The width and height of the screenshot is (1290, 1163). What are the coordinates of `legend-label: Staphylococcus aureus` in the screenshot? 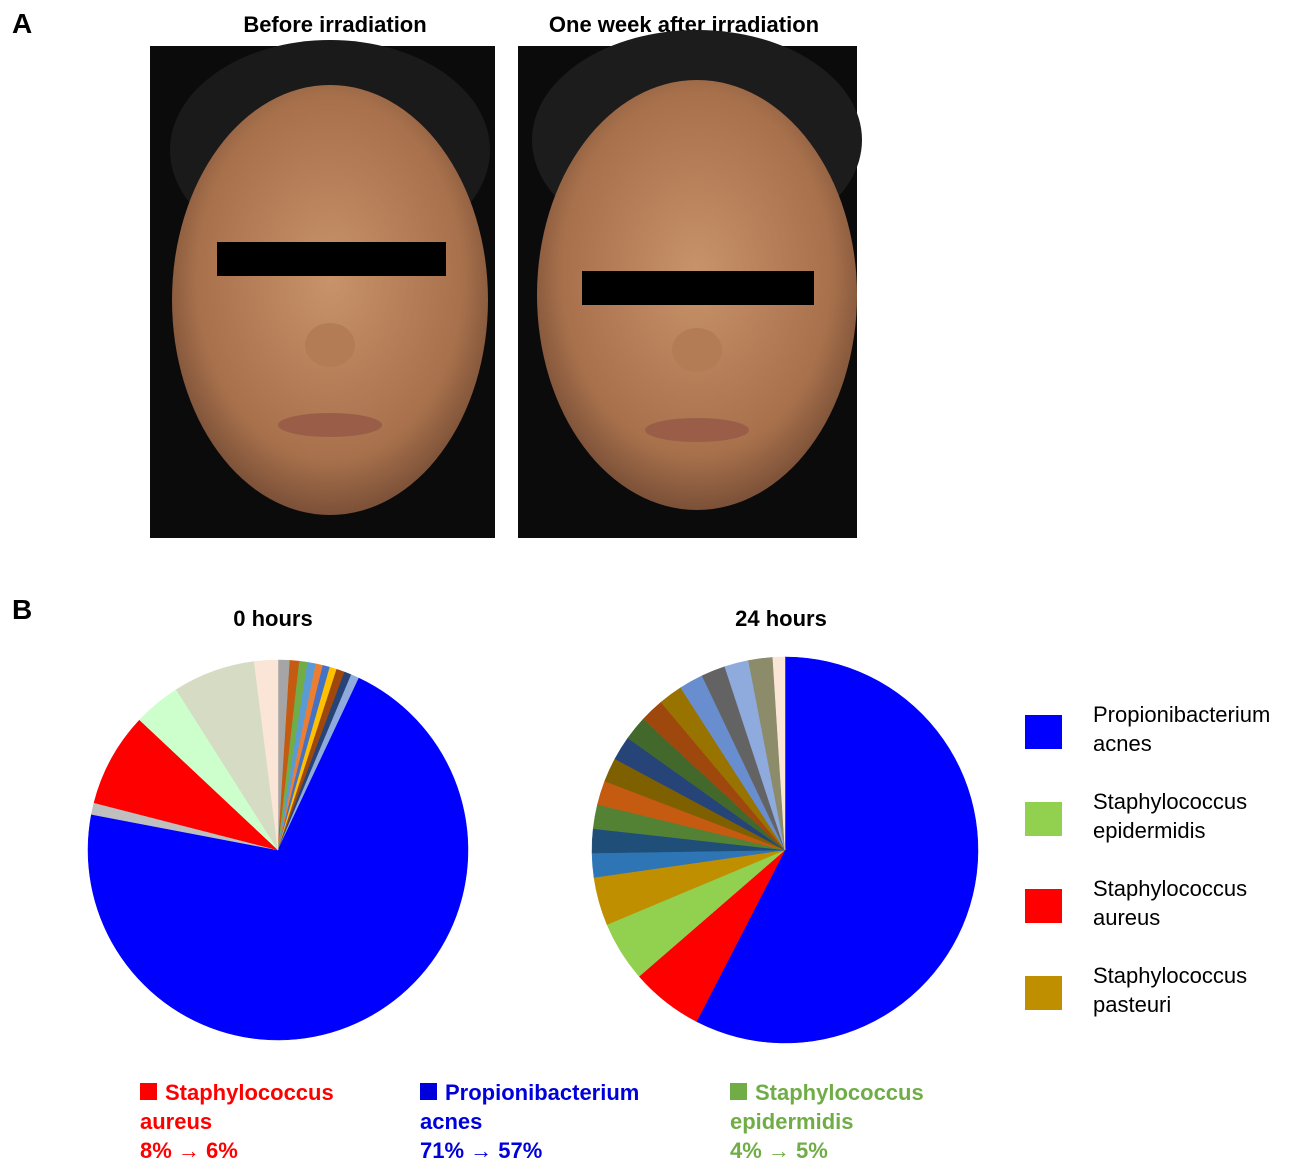 It's located at (1170, 903).